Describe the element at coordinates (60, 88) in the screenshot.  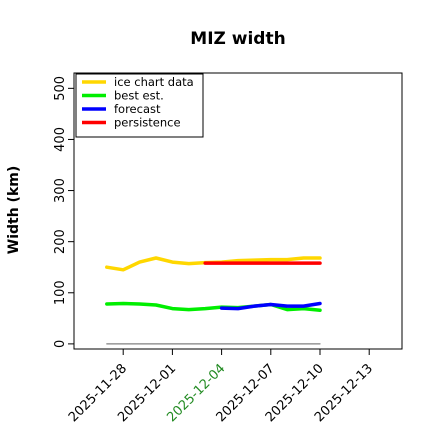
I see `y-tick-label: 500` at that location.